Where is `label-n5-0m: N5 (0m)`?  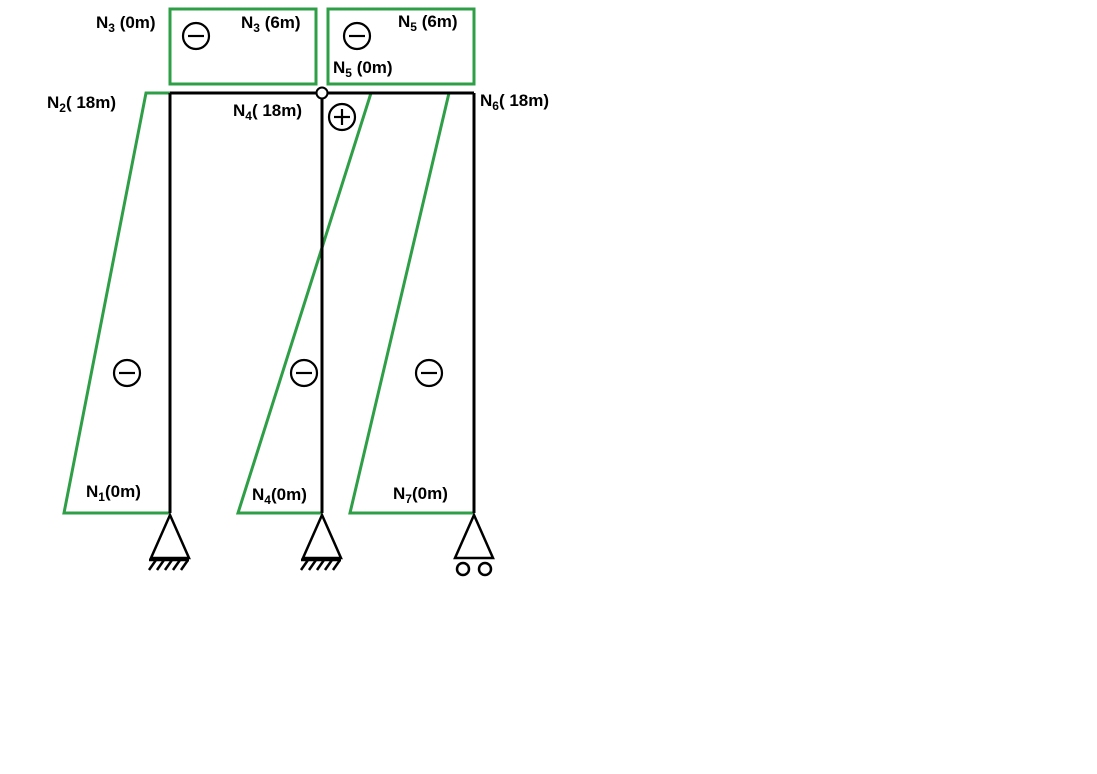 label-n5-0m: N5 (0m) is located at coordinates (363, 69).